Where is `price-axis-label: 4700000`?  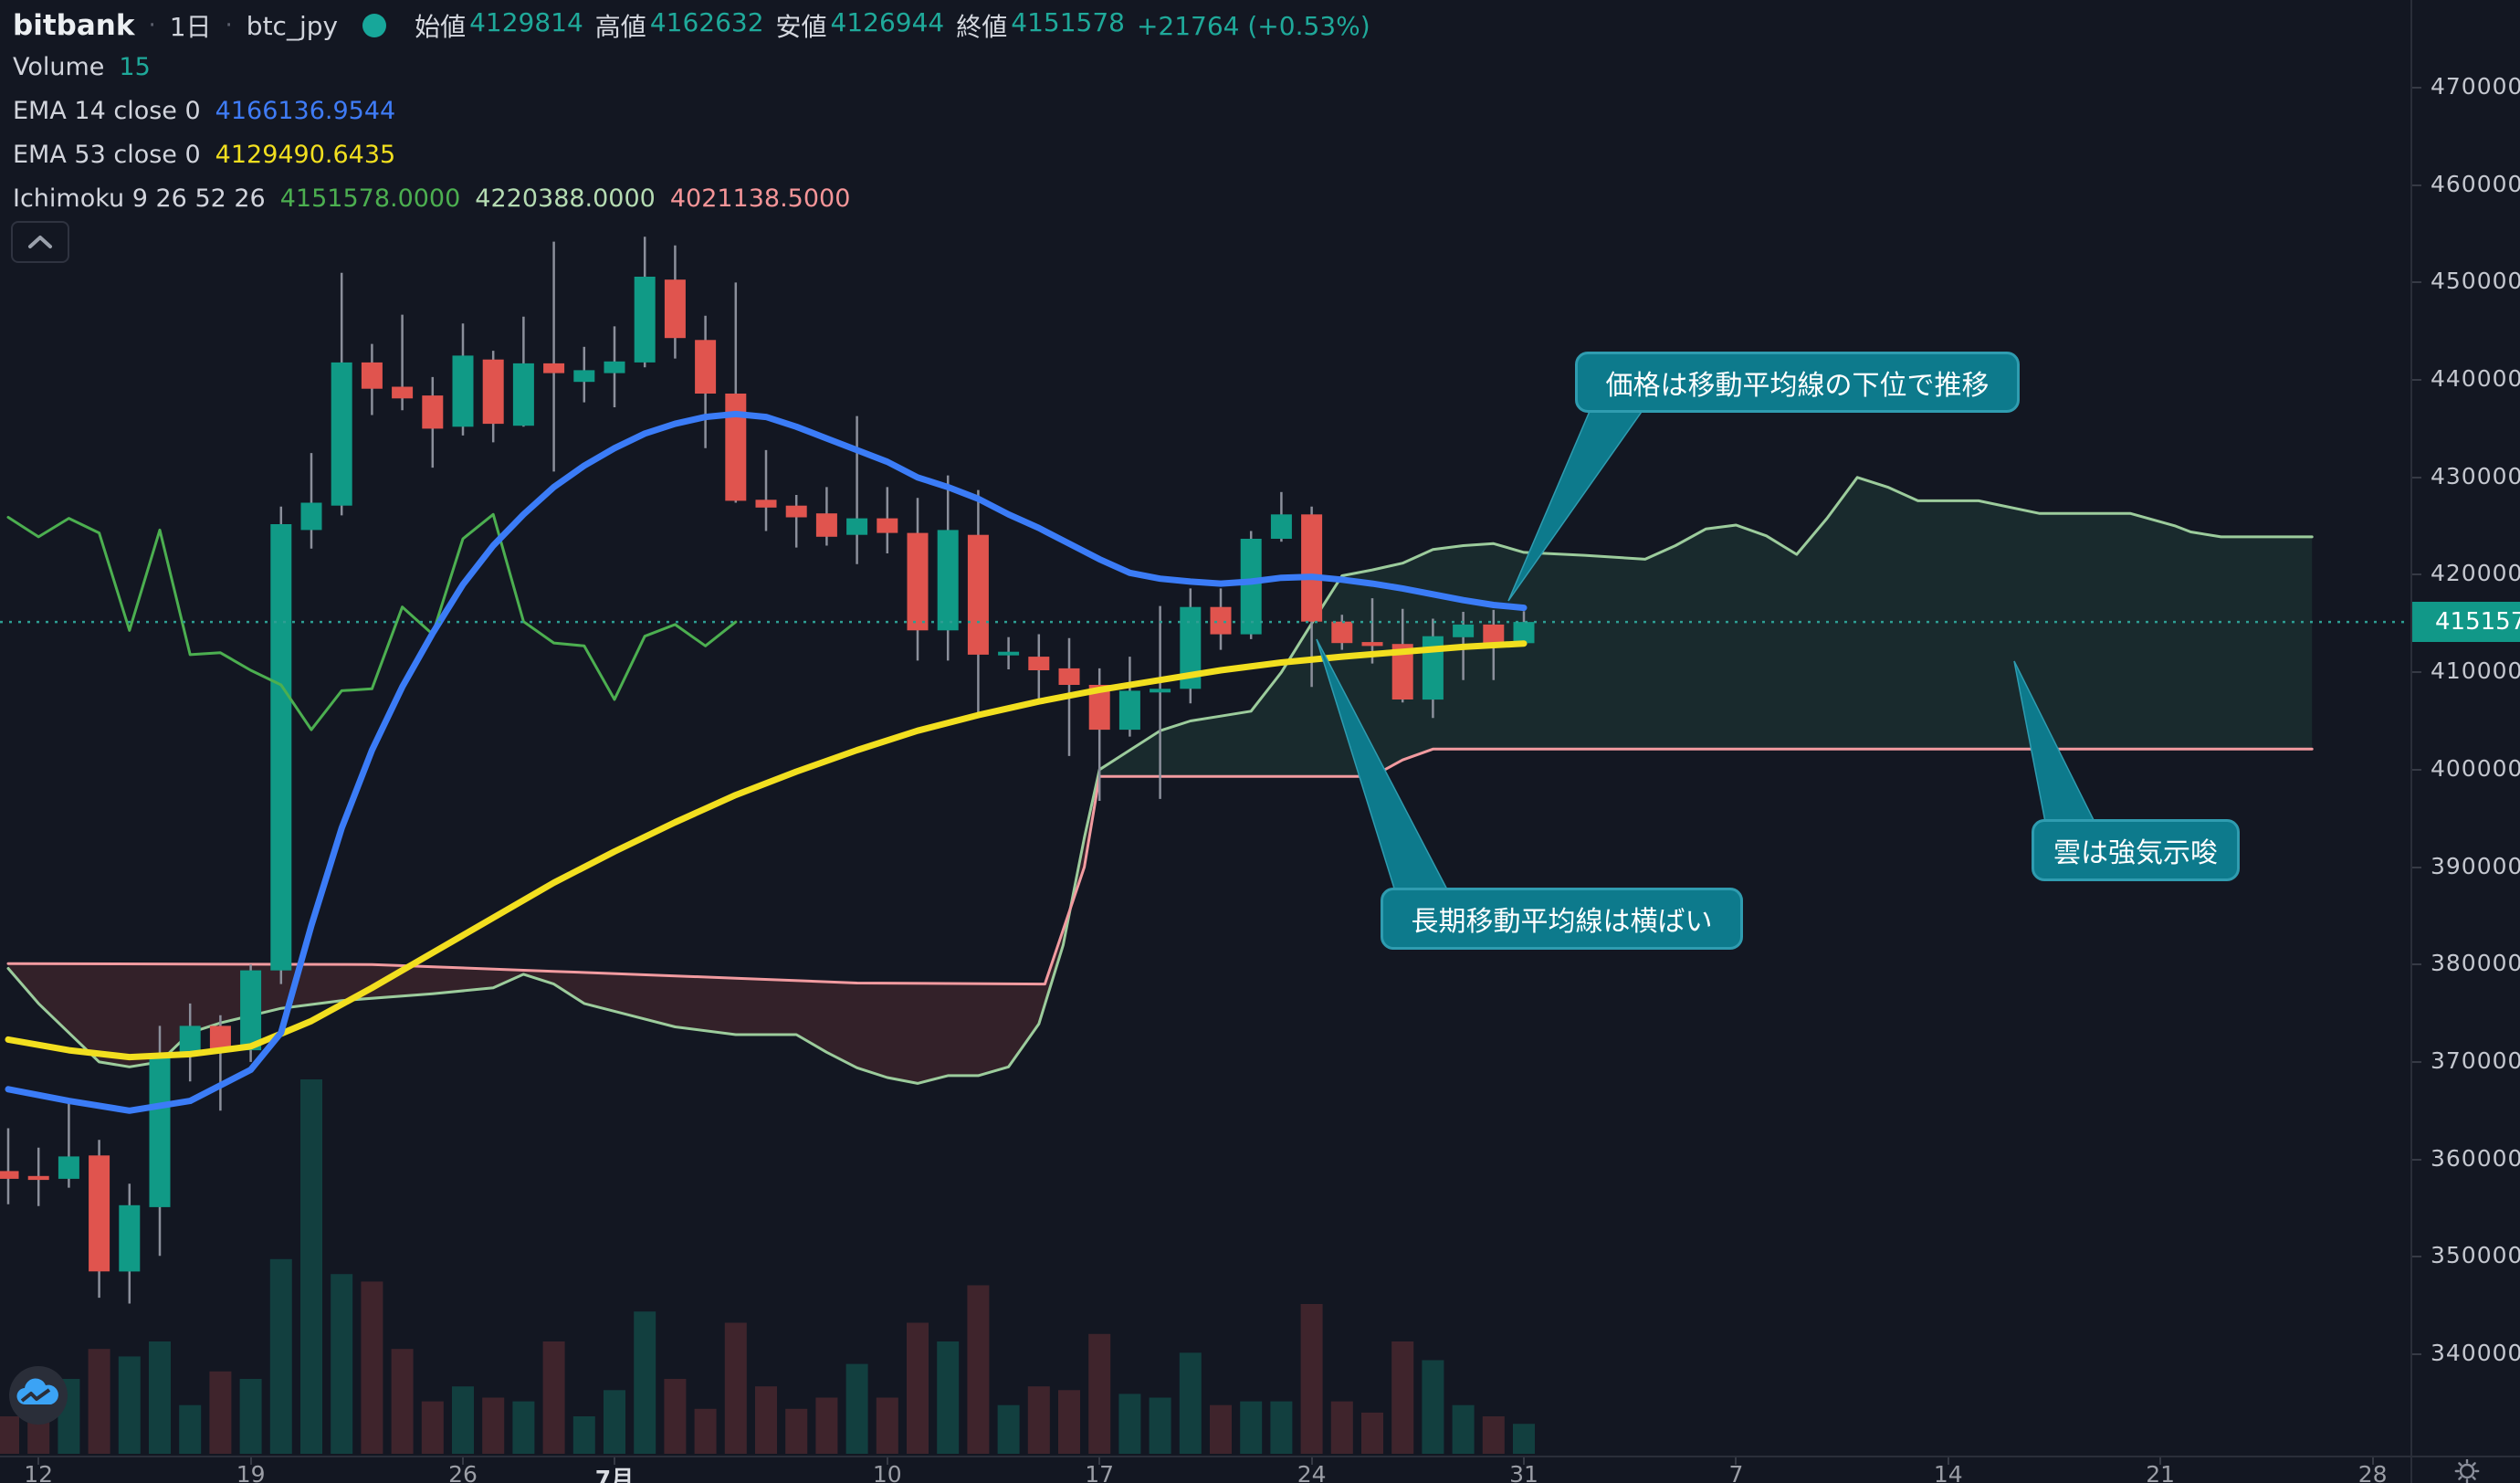 price-axis-label: 4700000 is located at coordinates (2475, 87).